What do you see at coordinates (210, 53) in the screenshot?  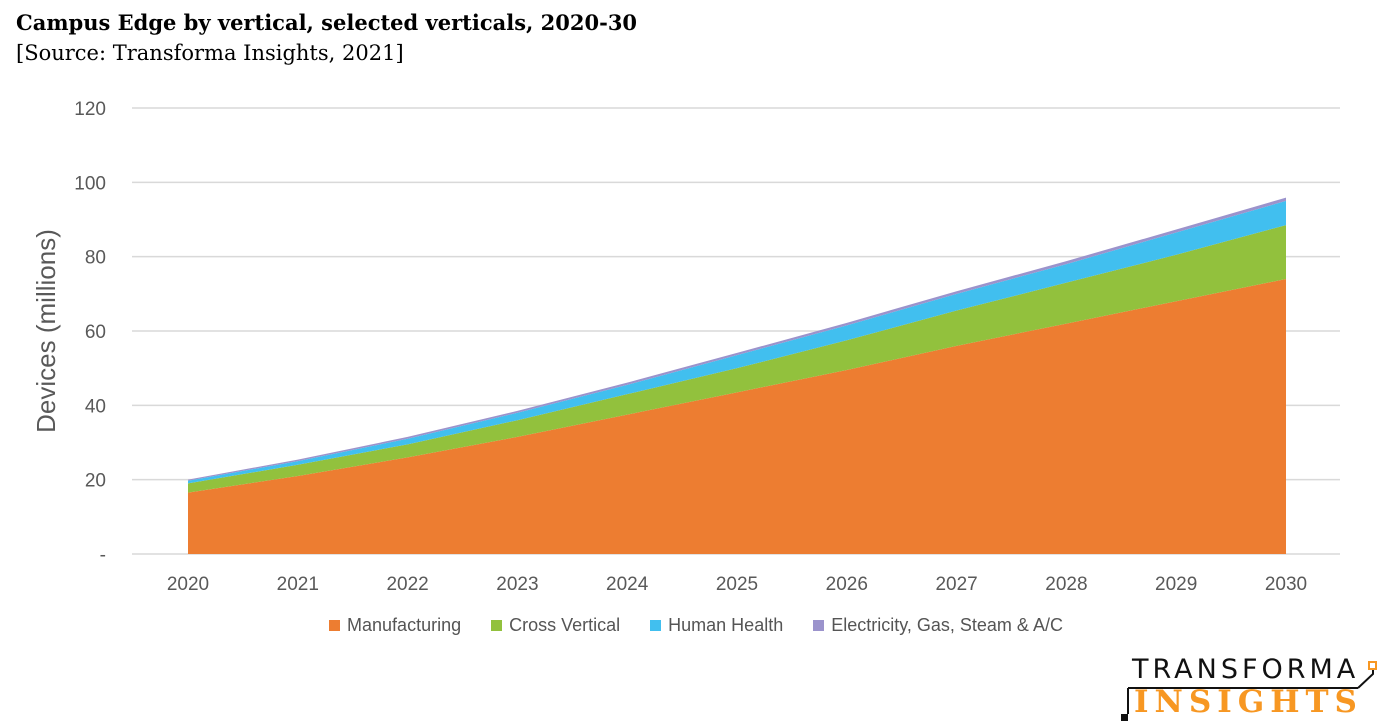 I see `chart-source: [Source: Transforma Insights, 2021]` at bounding box center [210, 53].